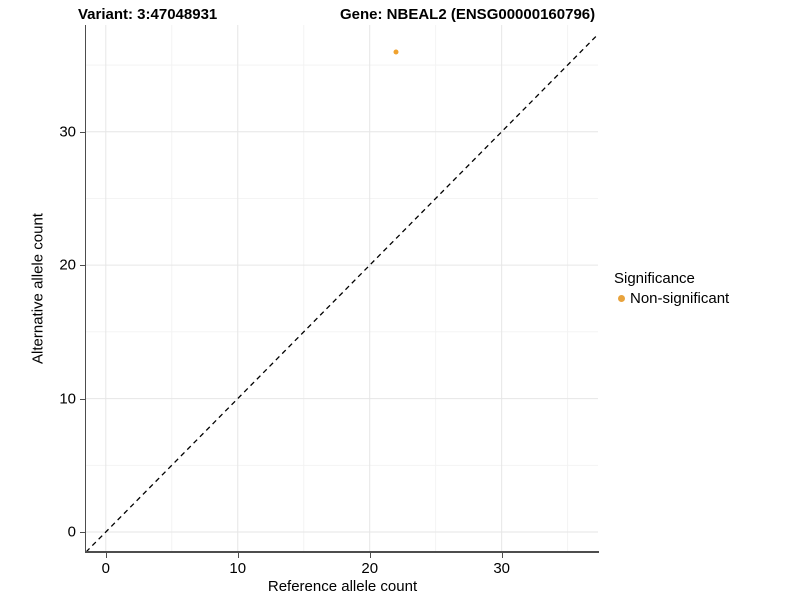  Describe the element at coordinates (38, 288) in the screenshot. I see `y-axis-label: Alternative allele count` at that location.